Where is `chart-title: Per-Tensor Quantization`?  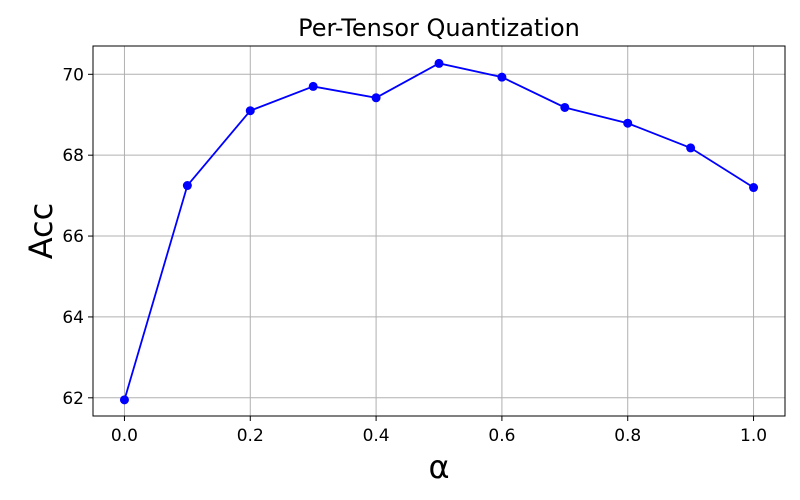
chart-title: Per-Tensor Quantization is located at coordinates (439, 28).